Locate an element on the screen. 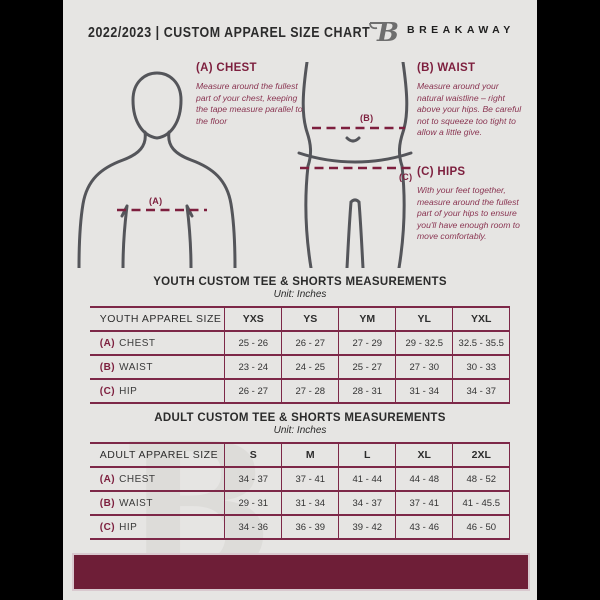 This screenshot has width=600, height=600. value-cell: 29 - 31 is located at coordinates (253, 503).